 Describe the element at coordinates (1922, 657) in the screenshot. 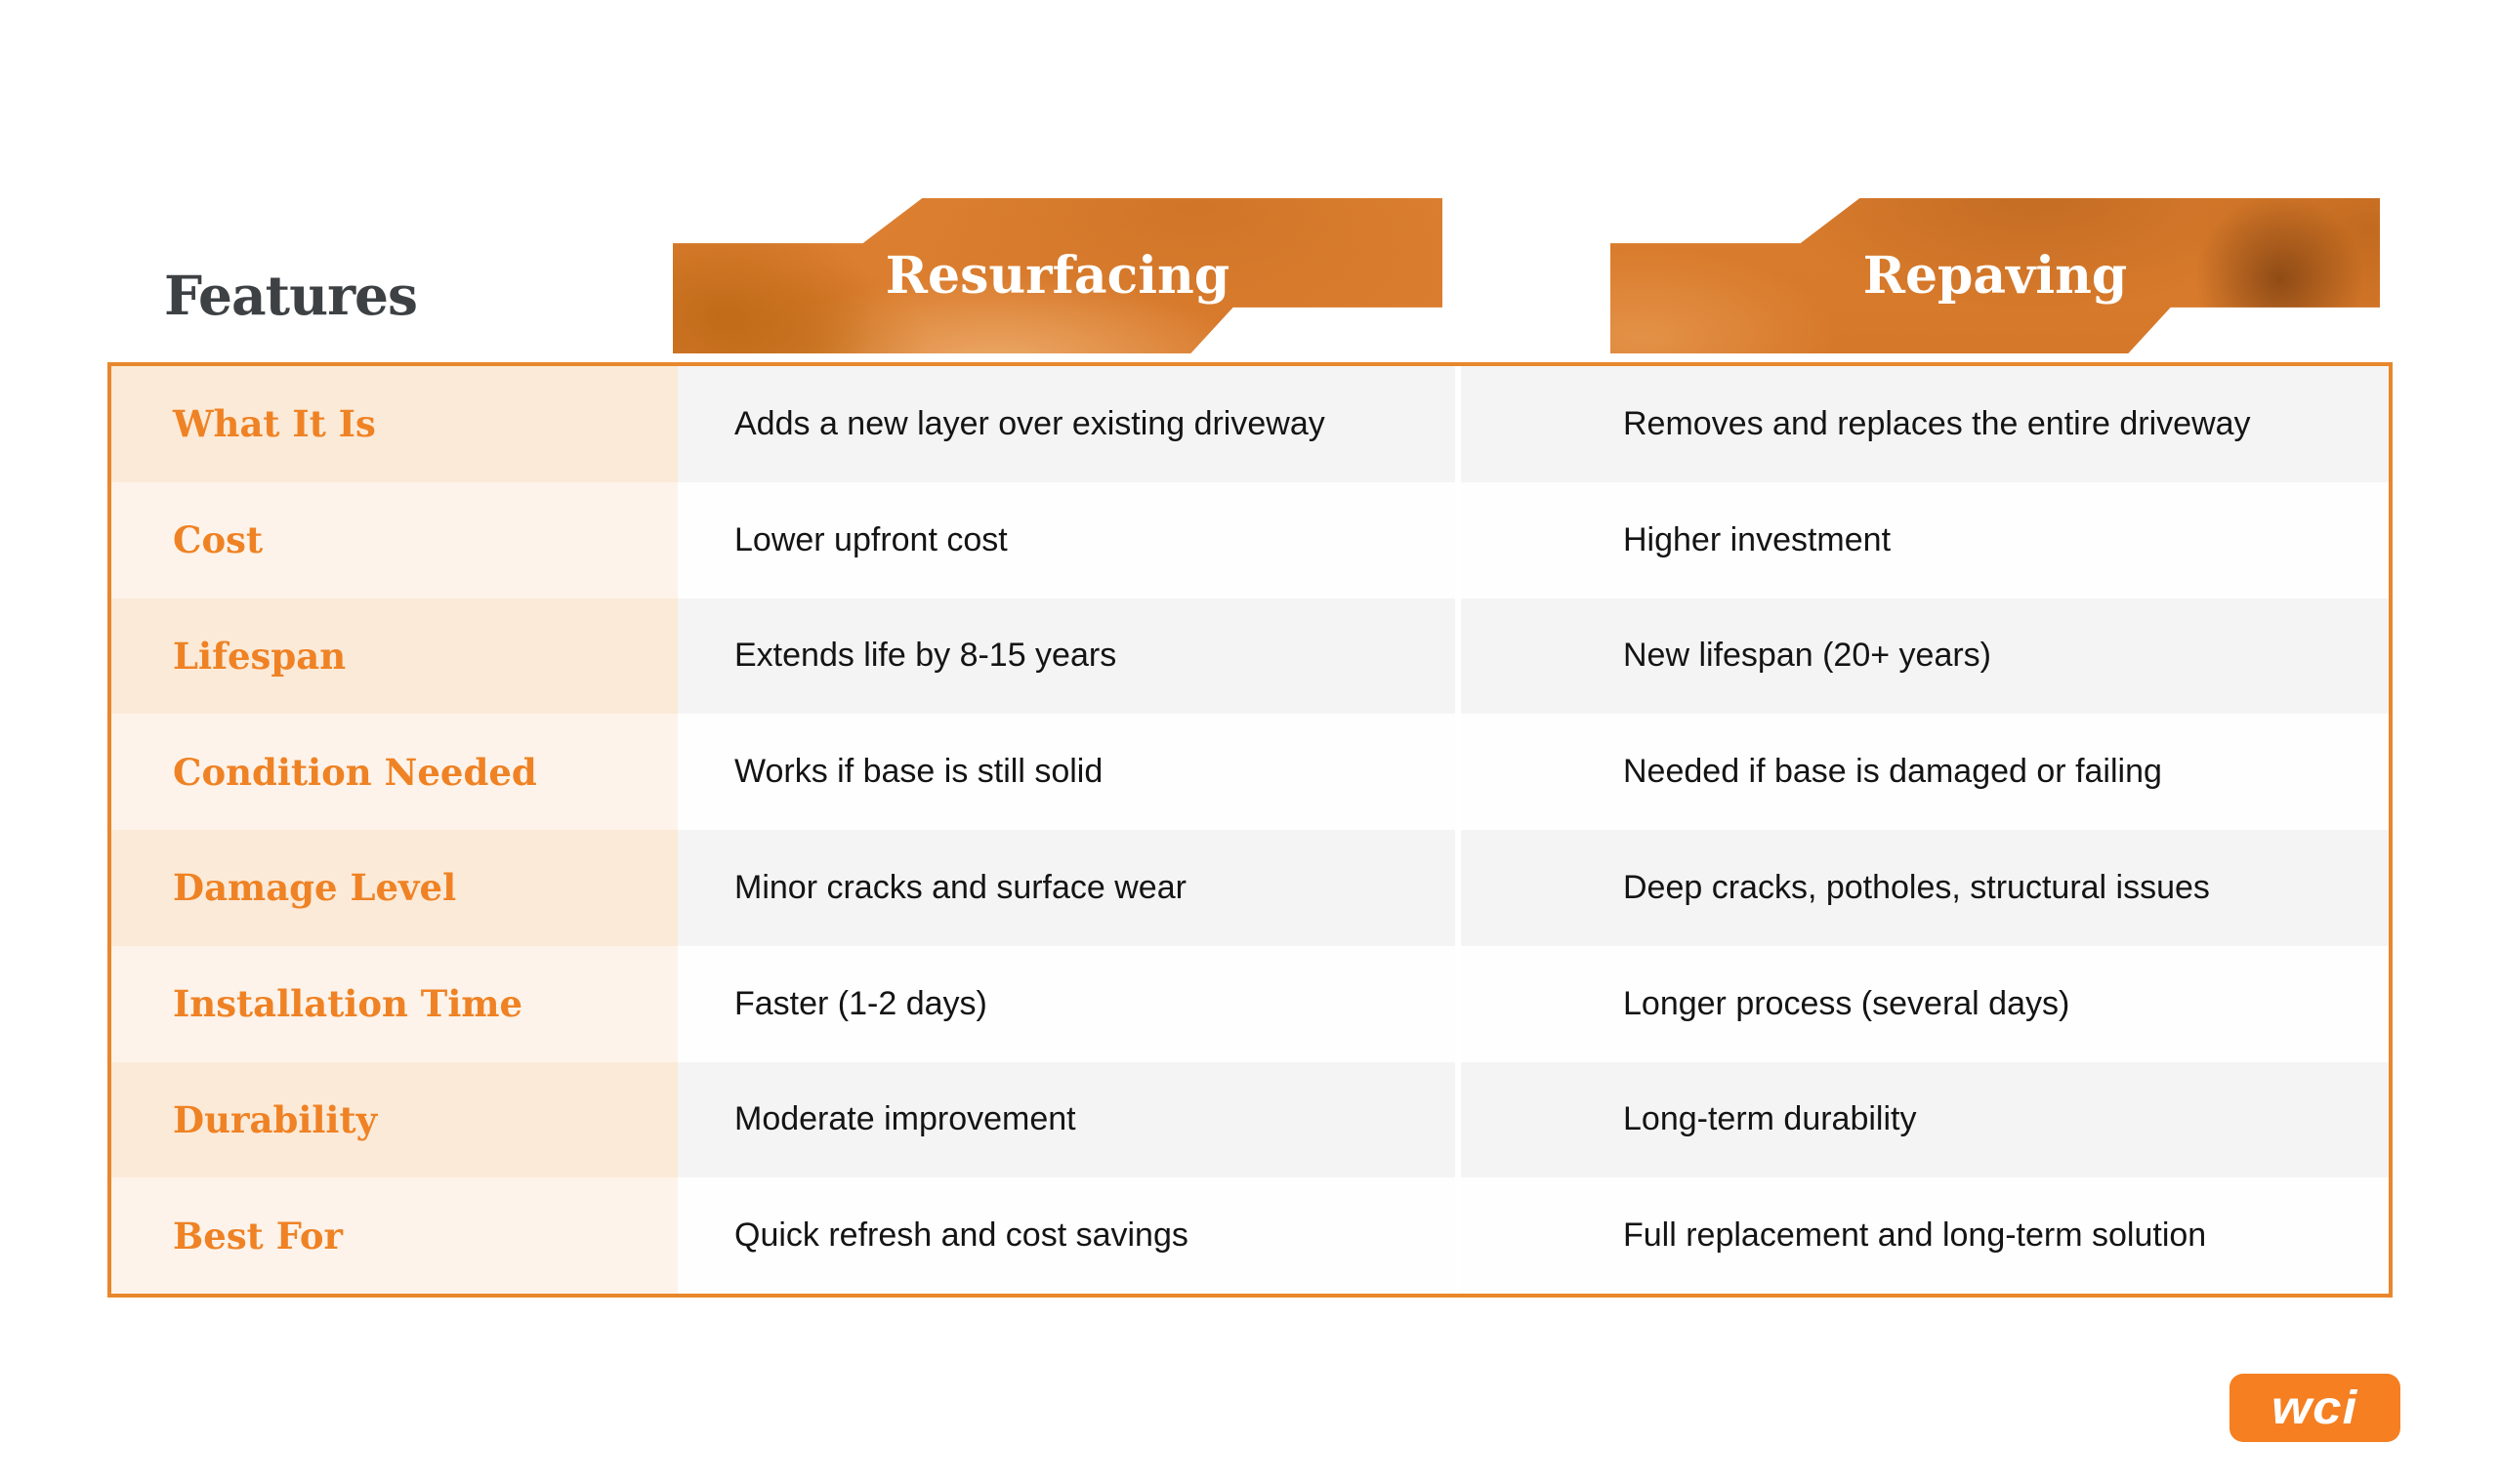

I see `repaving-cell: New lifespan (20+ years)` at that location.